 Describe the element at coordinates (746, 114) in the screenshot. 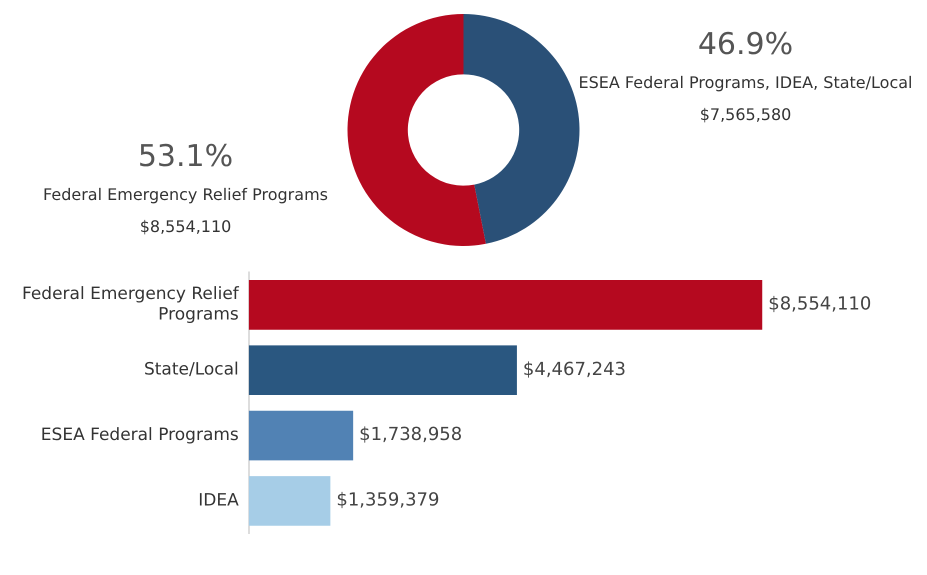

I see `text: $7,565,580` at that location.